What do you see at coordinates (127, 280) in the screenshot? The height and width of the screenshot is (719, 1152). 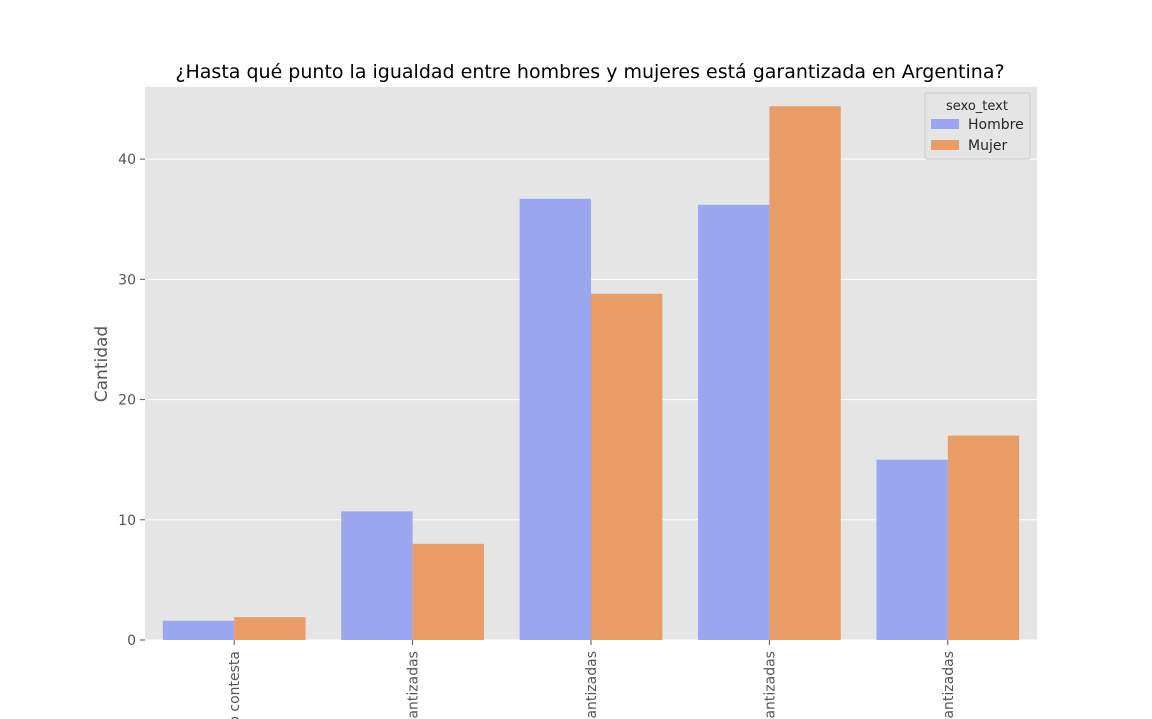 I see `y-tick-label: 30` at bounding box center [127, 280].